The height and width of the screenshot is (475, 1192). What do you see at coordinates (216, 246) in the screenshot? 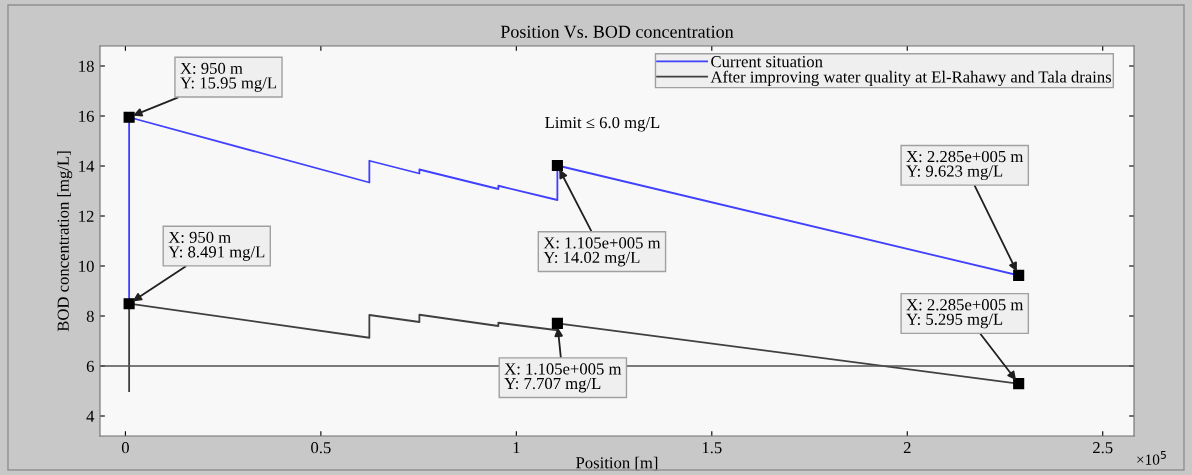
I see `annotation: X: 950 m Y: 8.491 mg/L` at bounding box center [216, 246].